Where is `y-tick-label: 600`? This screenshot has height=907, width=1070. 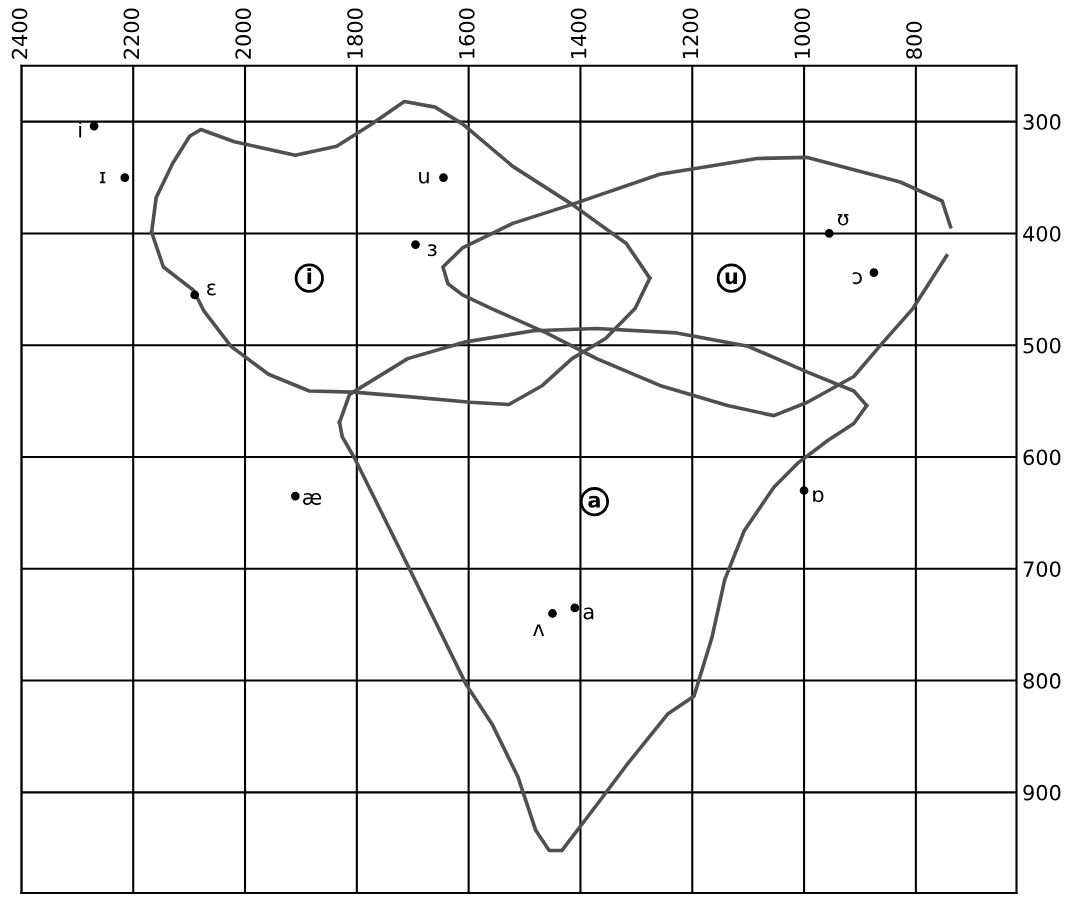
y-tick-label: 600 is located at coordinates (1042, 457).